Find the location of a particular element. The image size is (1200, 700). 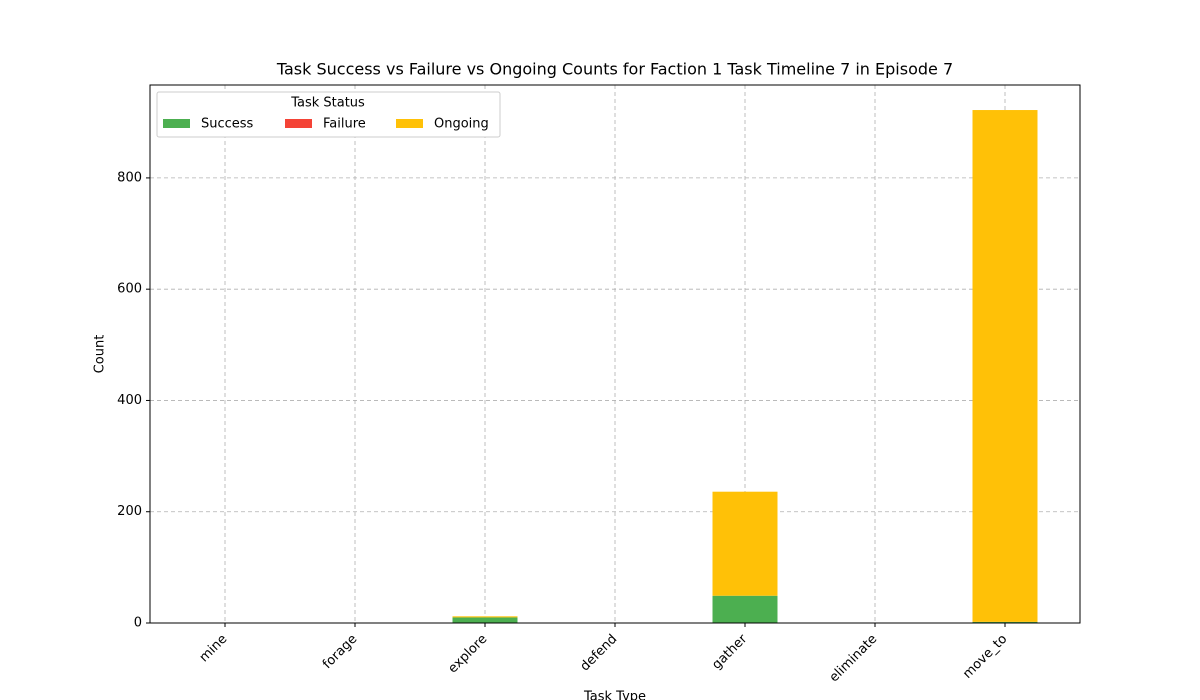

x-tick-label: defend is located at coordinates (599, 653).